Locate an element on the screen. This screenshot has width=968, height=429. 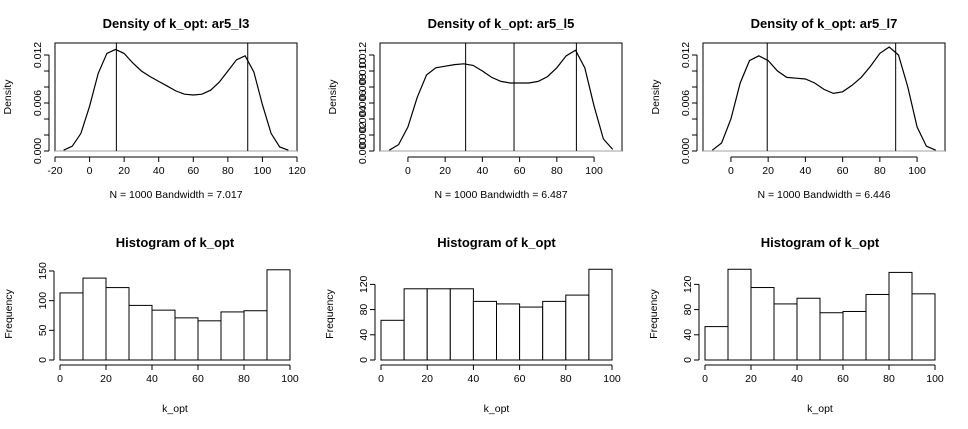
y-tick-label-2: 100 is located at coordinates (43, 301).